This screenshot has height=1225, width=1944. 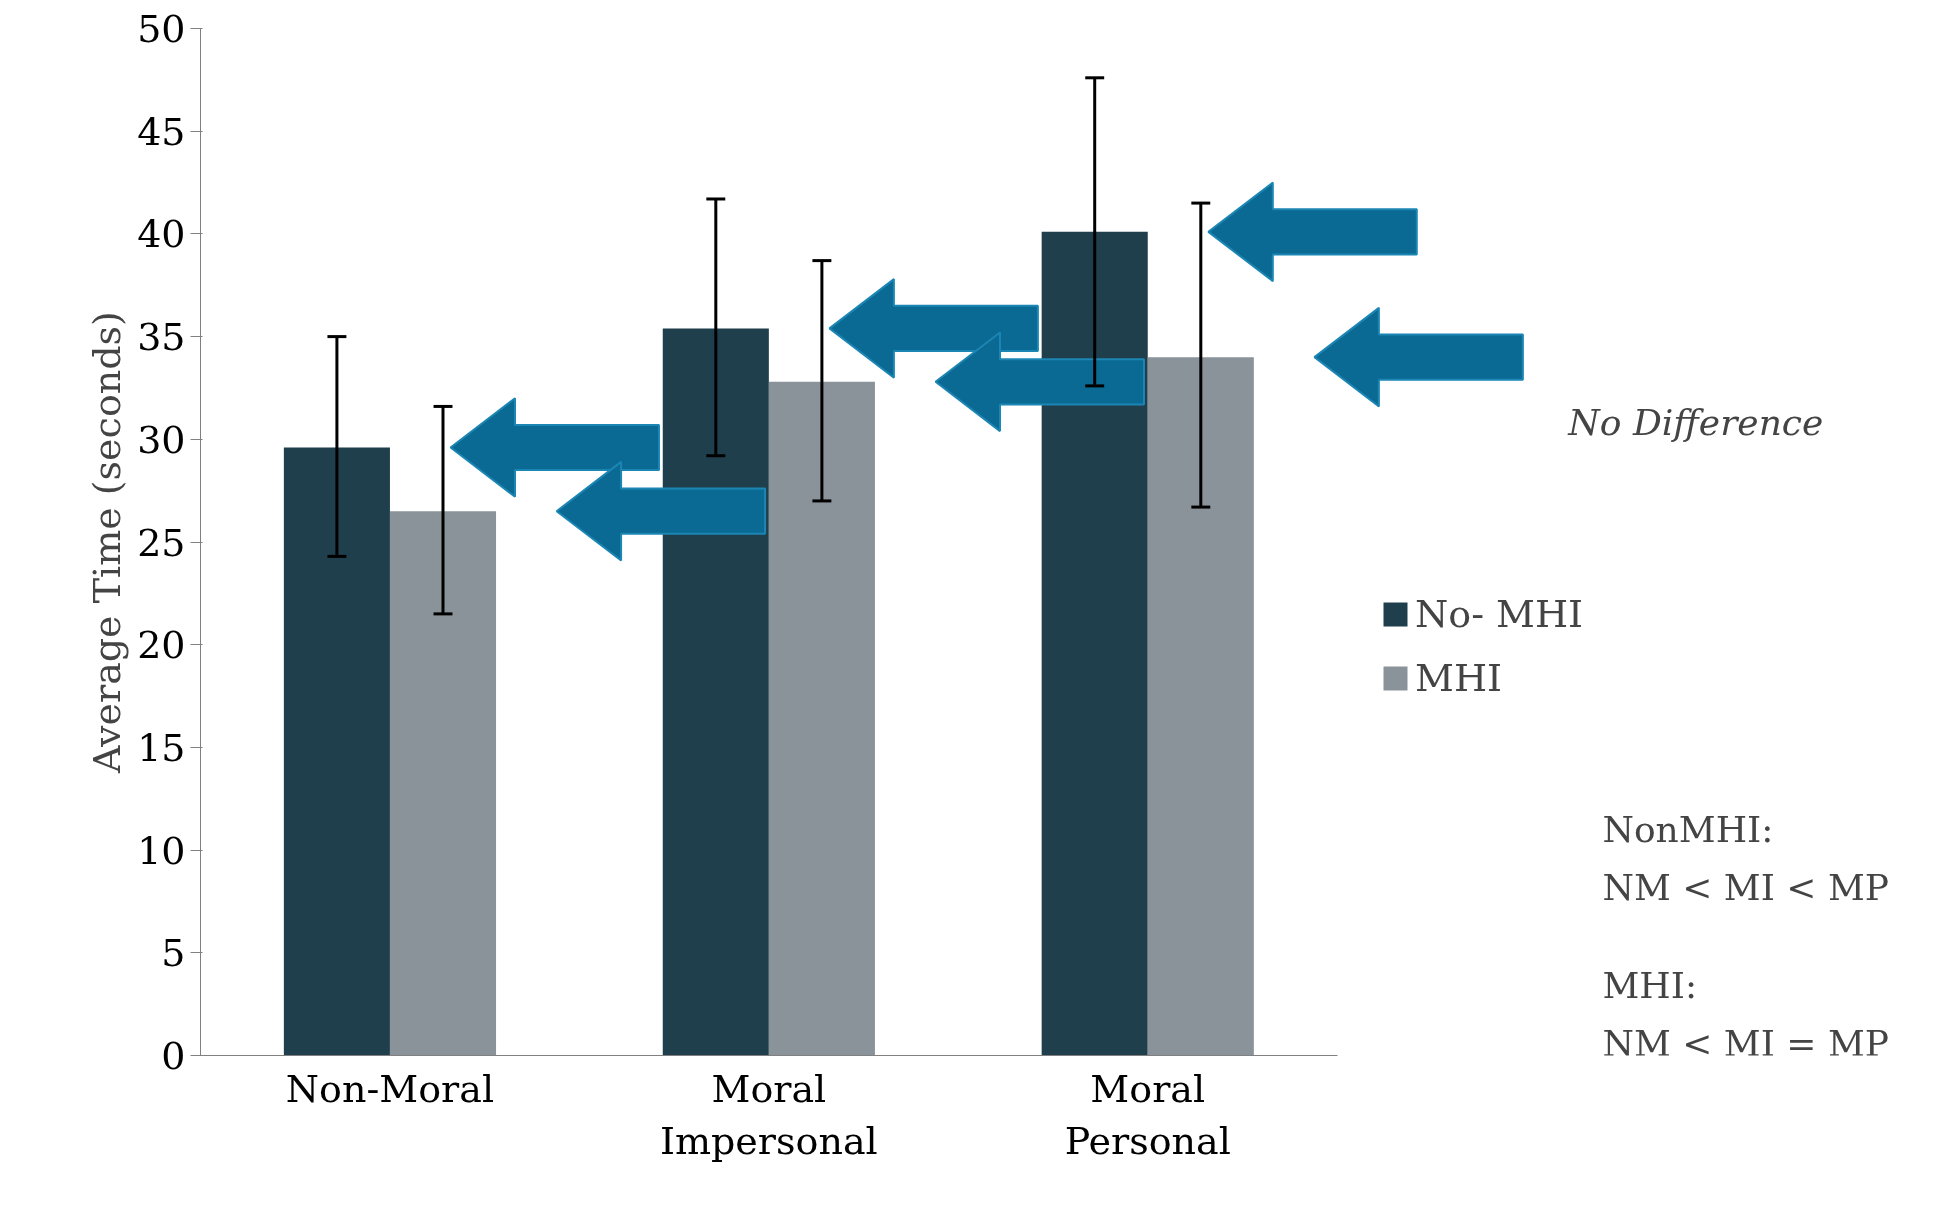 What do you see at coordinates (1746, 1014) in the screenshot?
I see `text: MHI: NM < MI = MP` at bounding box center [1746, 1014].